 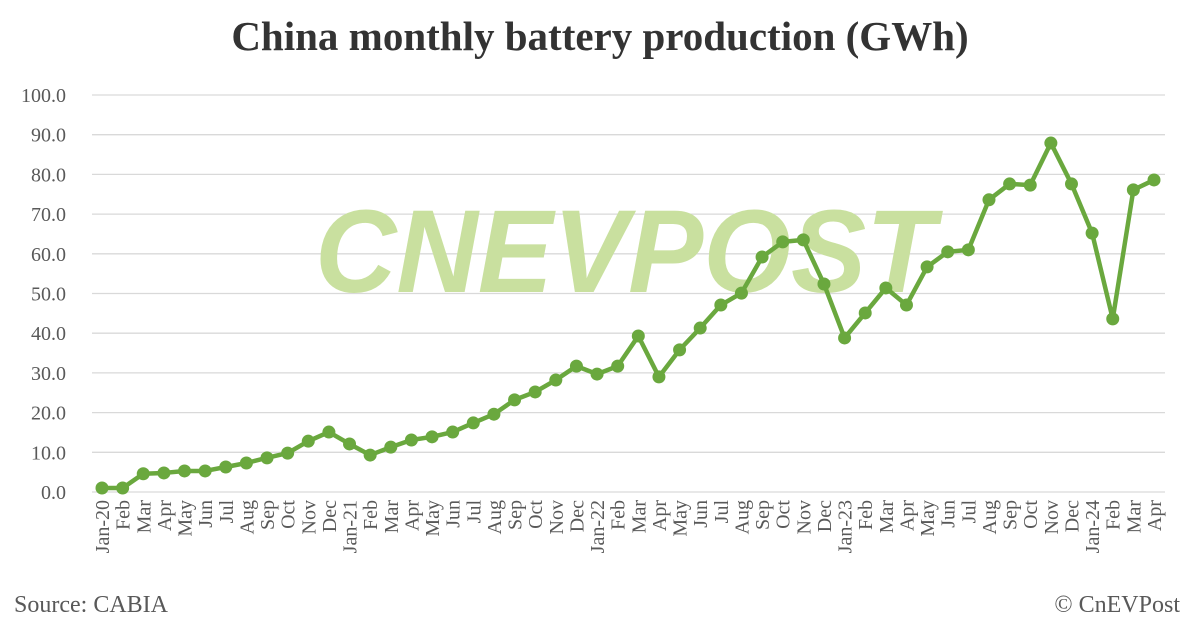 I want to click on x-tick-label: Nov, so click(x=309, y=517).